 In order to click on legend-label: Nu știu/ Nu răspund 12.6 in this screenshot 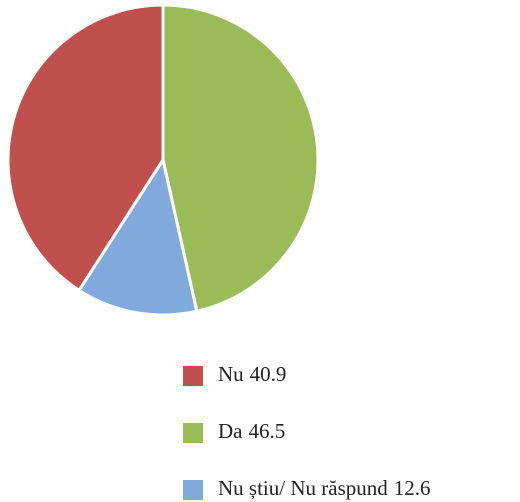, I will do `click(324, 488)`.